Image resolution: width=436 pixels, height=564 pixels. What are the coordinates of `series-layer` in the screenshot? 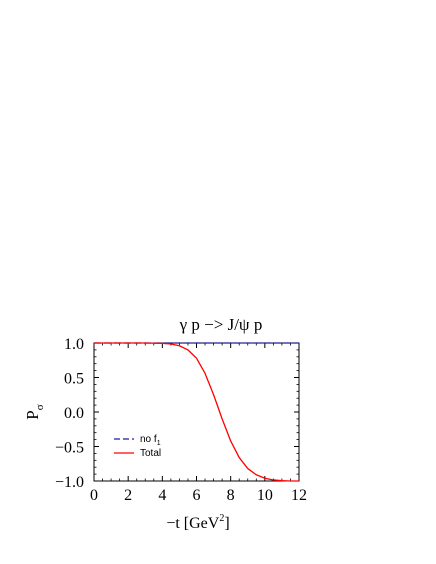 It's located at (196, 412).